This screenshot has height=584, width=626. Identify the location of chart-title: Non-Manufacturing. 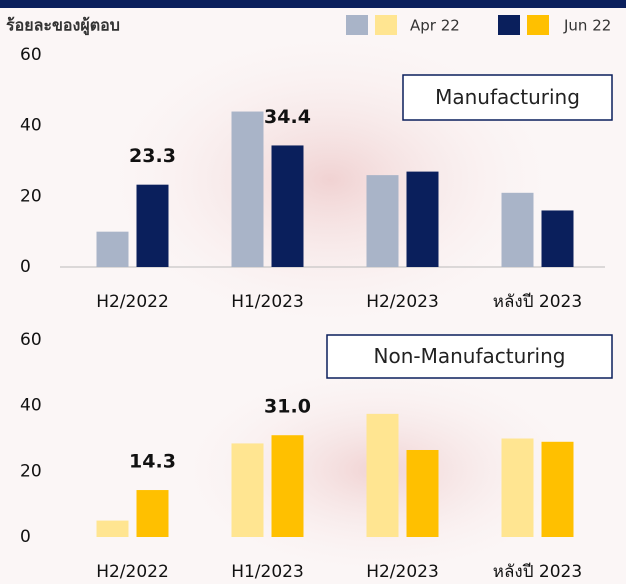
(470, 356).